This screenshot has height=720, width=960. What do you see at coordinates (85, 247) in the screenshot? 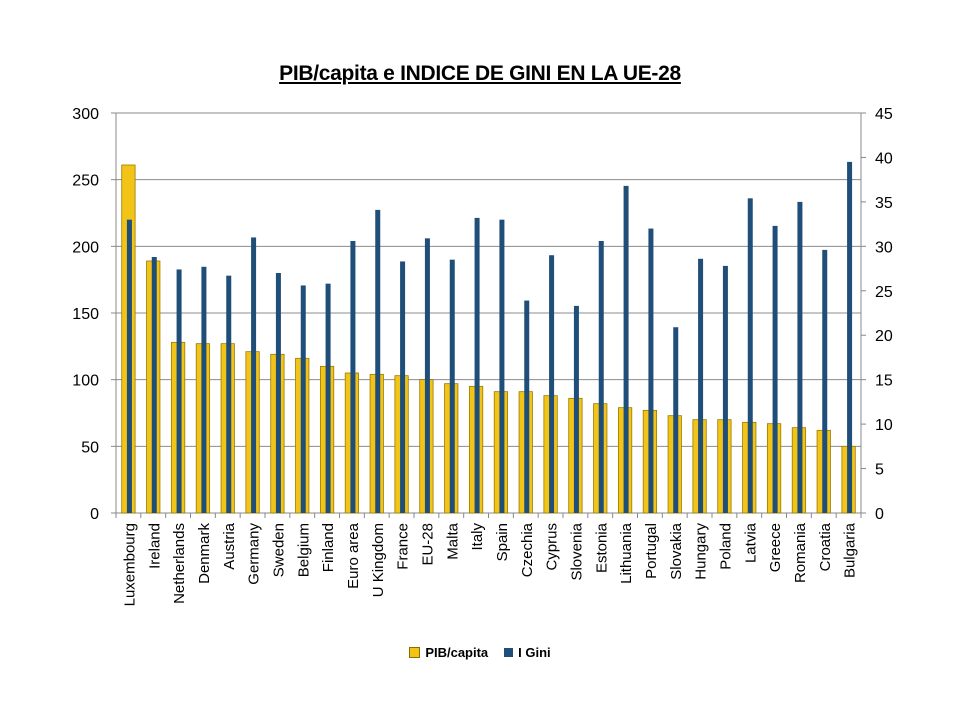
I see `left-axis-tick-label: 200` at bounding box center [85, 247].